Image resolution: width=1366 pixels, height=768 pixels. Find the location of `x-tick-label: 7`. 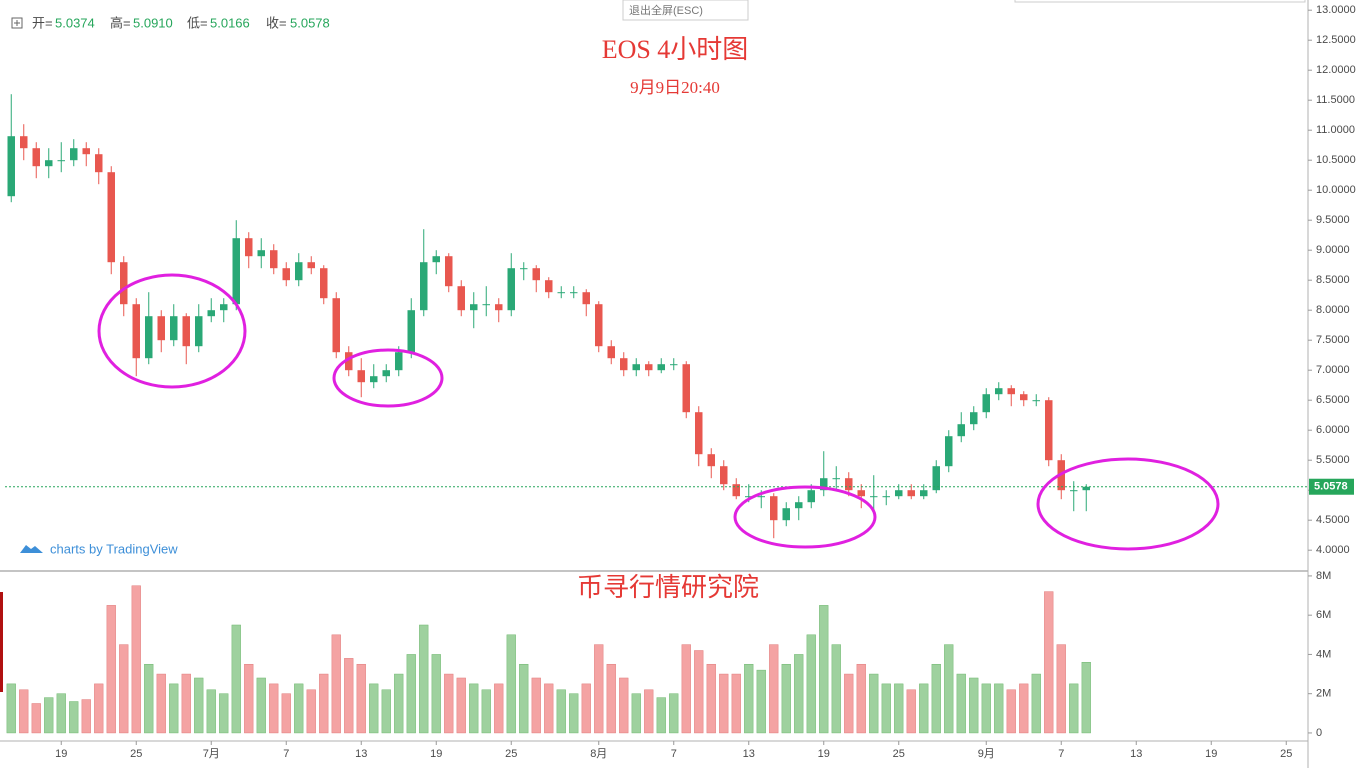

x-tick-label: 7 is located at coordinates (1061, 754).